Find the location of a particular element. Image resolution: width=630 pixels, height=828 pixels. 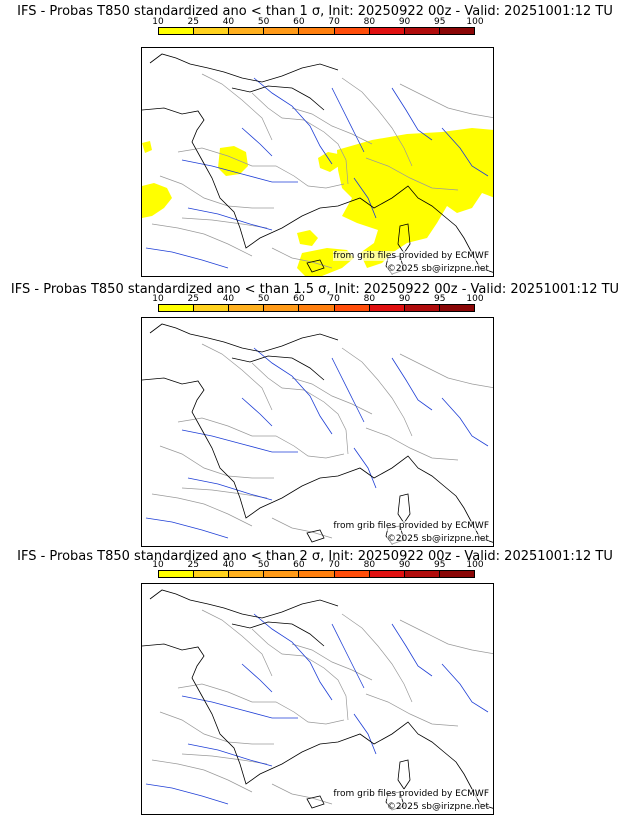

map-drawing is located at coordinates (317, 434).